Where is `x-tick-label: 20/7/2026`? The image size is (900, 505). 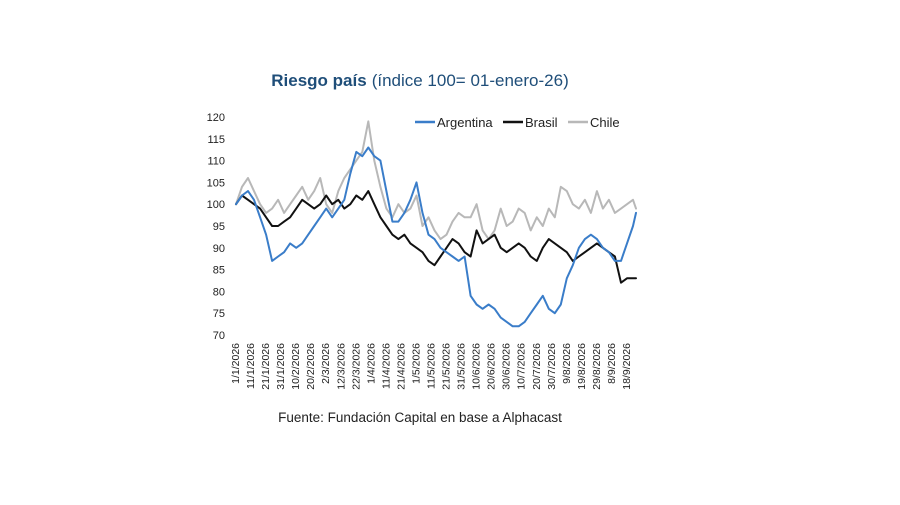 x-tick-label: 20/7/2026 is located at coordinates (537, 366).